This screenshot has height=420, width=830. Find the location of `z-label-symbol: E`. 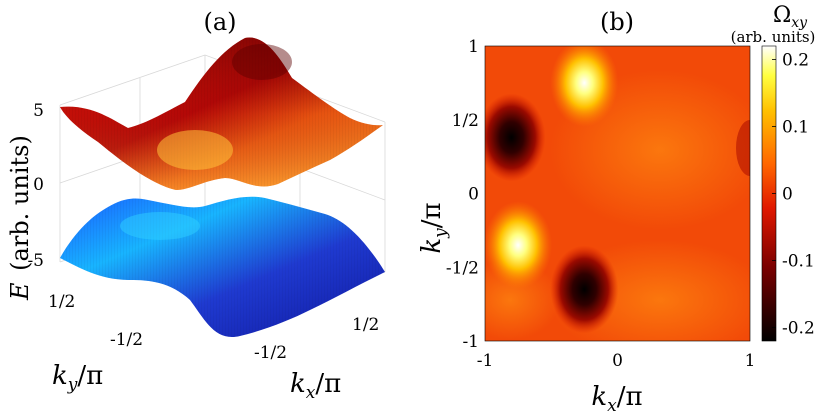

z-label-symbol: E is located at coordinates (20, 291).